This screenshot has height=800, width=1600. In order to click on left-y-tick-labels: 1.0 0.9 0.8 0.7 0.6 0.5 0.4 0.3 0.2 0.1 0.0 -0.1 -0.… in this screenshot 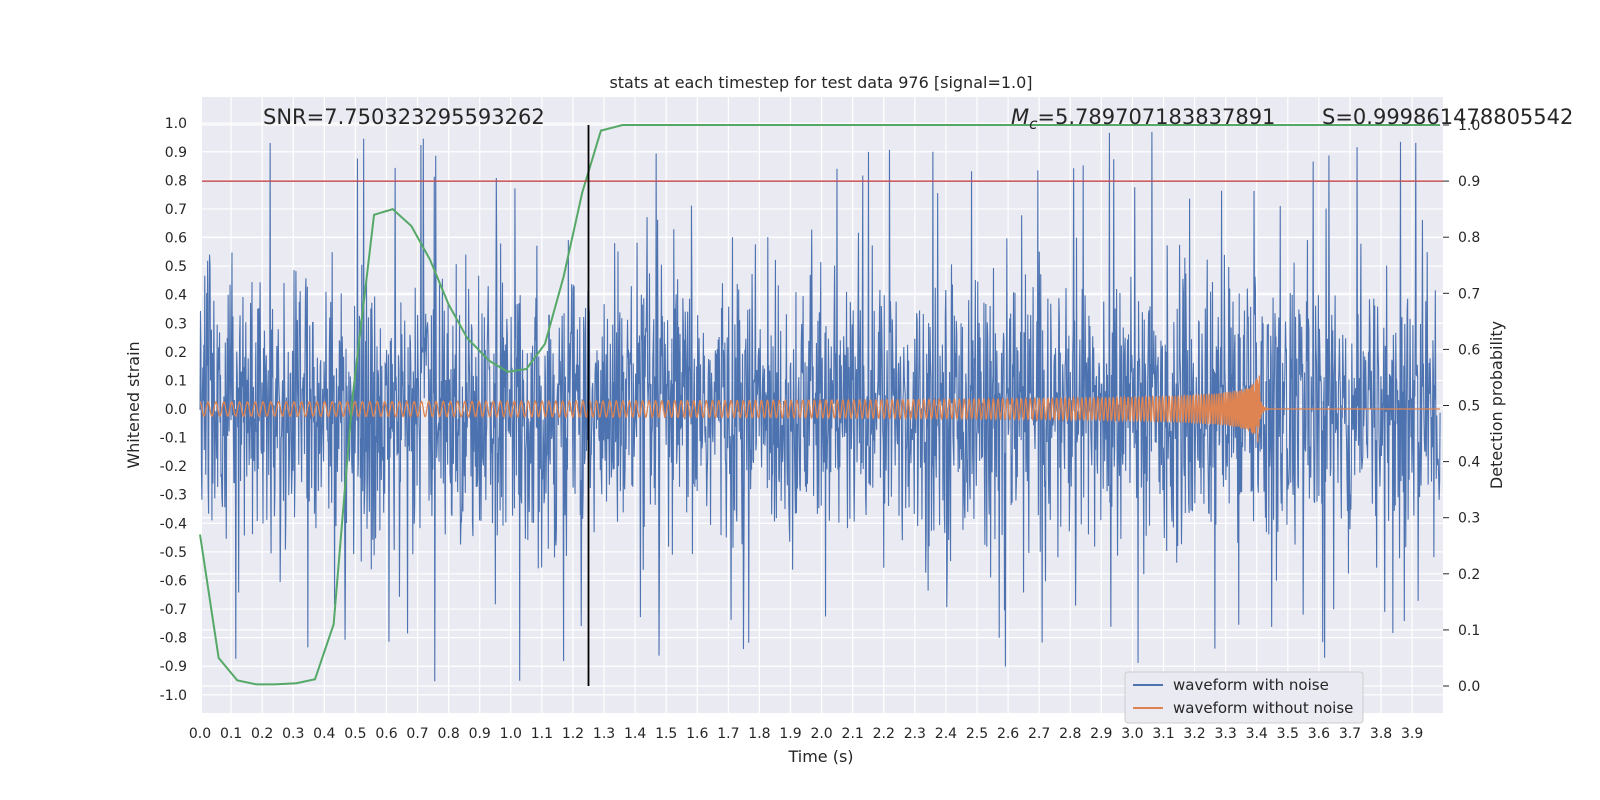, I will do `click(173, 410)`.